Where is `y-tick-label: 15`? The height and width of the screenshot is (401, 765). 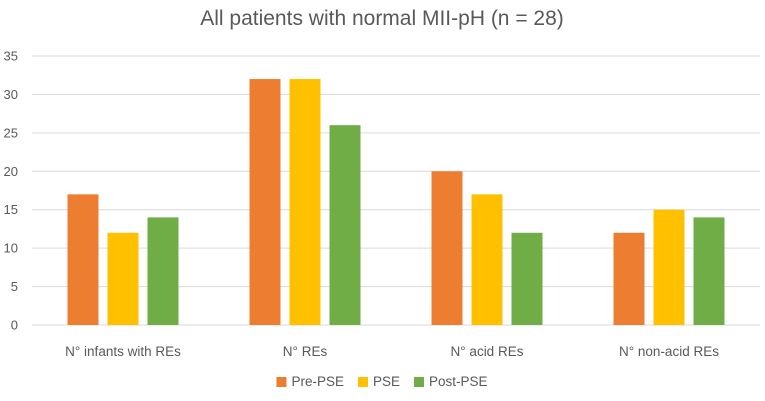 y-tick-label: 15 is located at coordinates (11, 209).